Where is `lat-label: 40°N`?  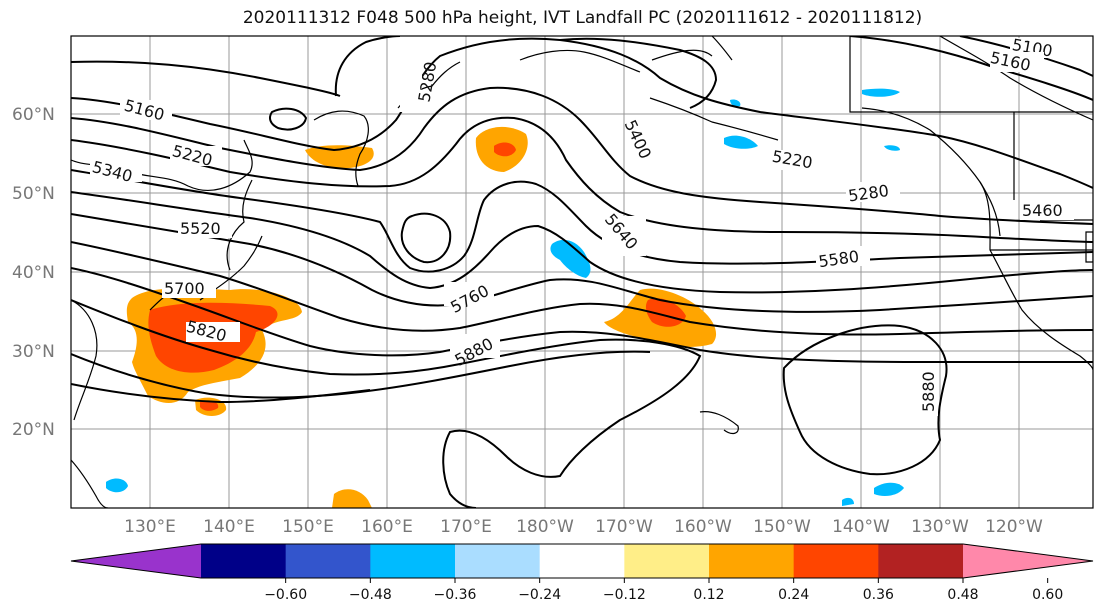 lat-label: 40°N is located at coordinates (33, 273).